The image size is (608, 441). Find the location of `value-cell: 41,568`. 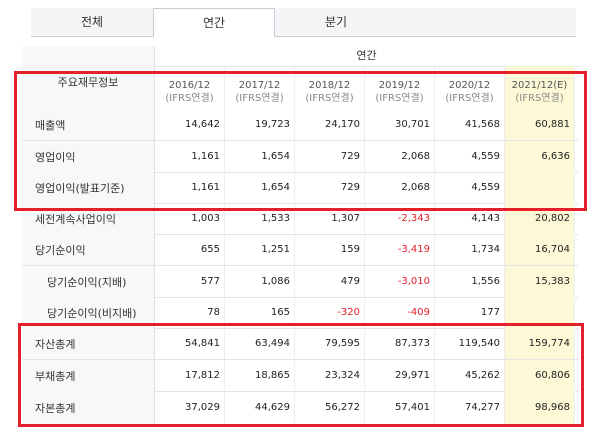

value-cell: 41,568 is located at coordinates (470, 124).